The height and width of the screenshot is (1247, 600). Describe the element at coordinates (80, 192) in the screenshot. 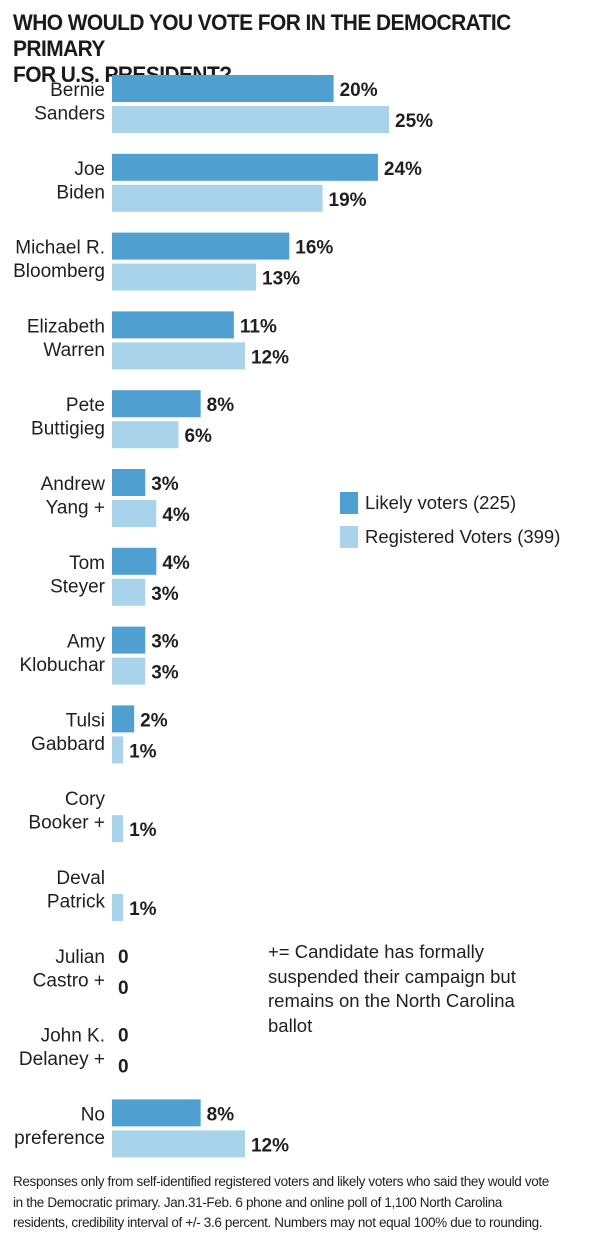

I see `category-label: Biden` at that location.